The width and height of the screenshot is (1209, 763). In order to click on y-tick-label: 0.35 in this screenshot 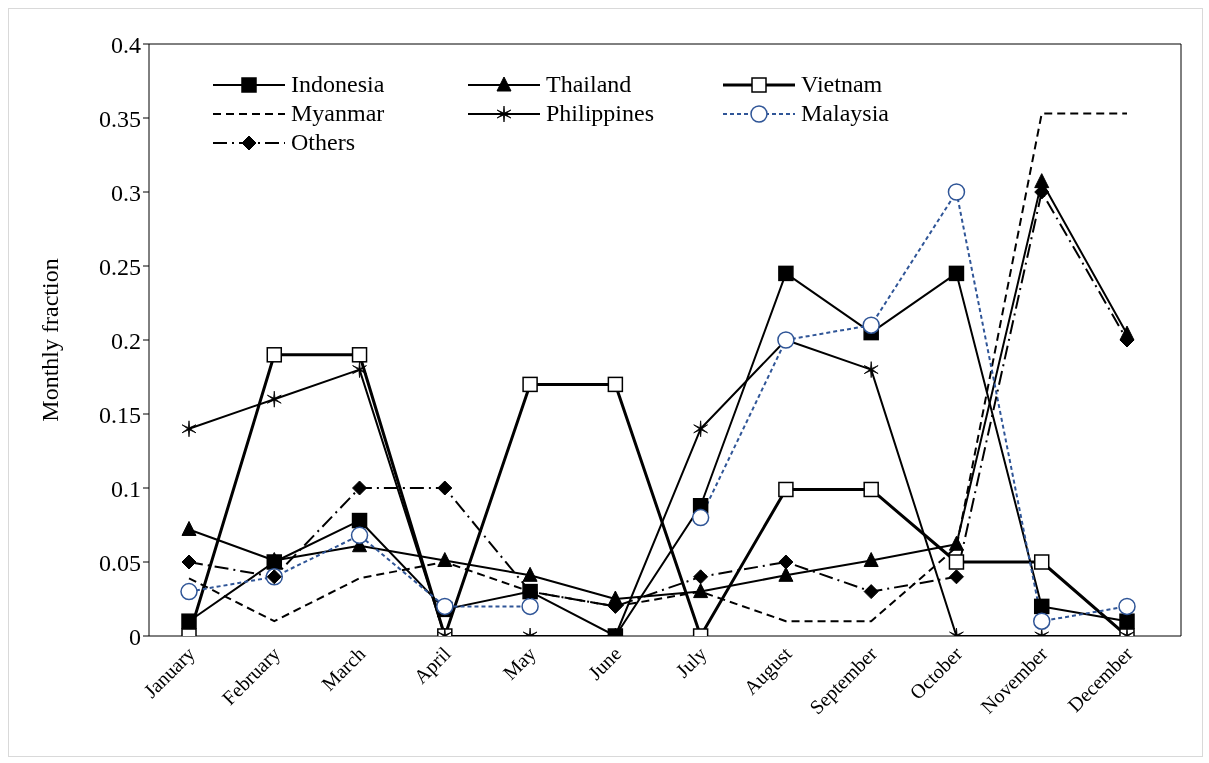, I will do `click(120, 118)`.